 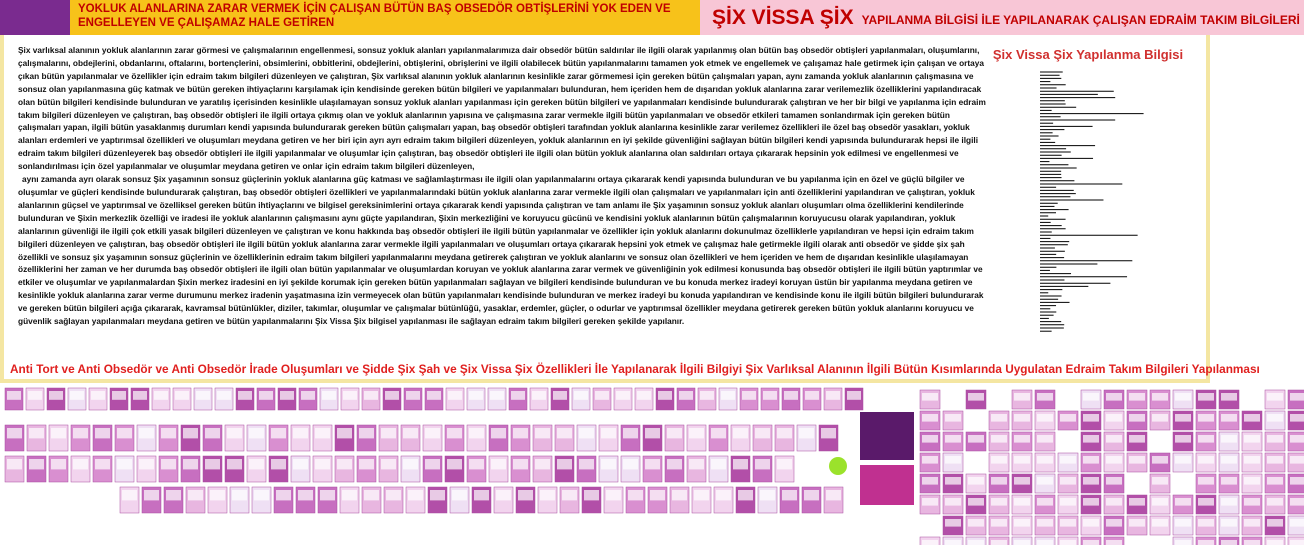 What do you see at coordinates (1088, 54) in the screenshot?
I see `sidebar-title: Şix Vissa Şix Yapılanma Bilgisi` at bounding box center [1088, 54].